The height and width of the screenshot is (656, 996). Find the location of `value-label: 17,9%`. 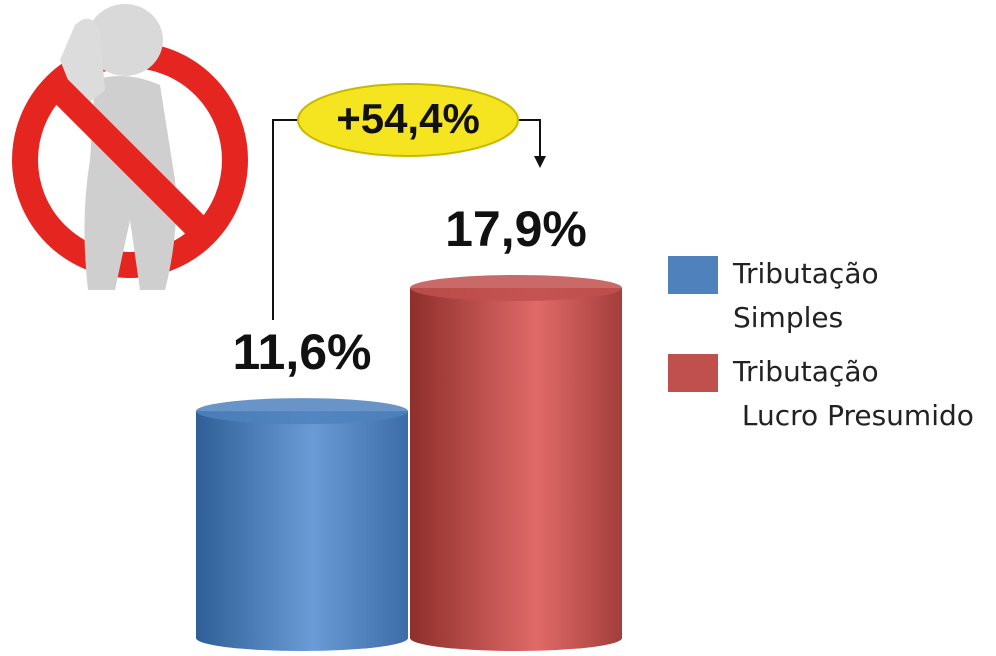

value-label: 17,9% is located at coordinates (516, 229).